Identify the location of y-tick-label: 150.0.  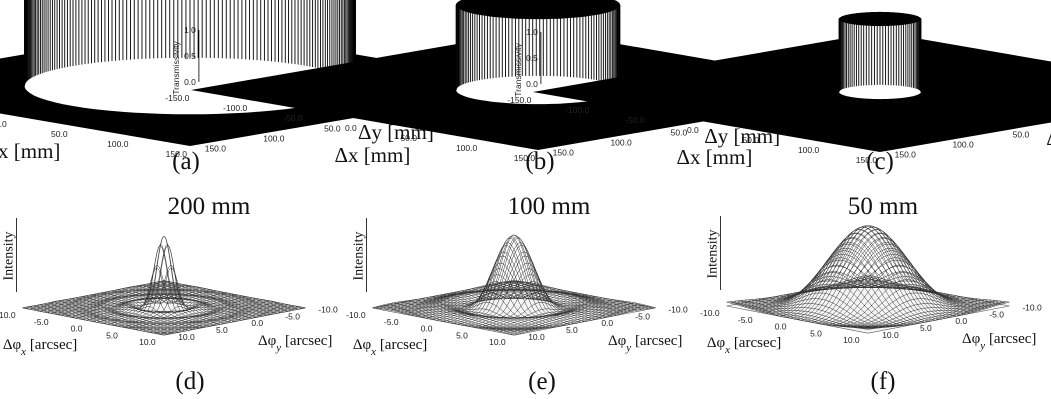
(906, 155).